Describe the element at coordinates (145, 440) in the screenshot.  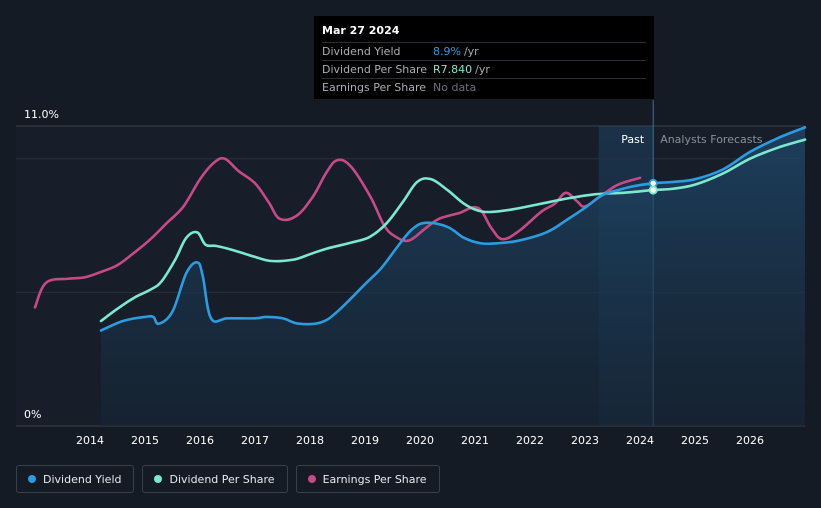
I see `x-tick-label: 2015` at that location.